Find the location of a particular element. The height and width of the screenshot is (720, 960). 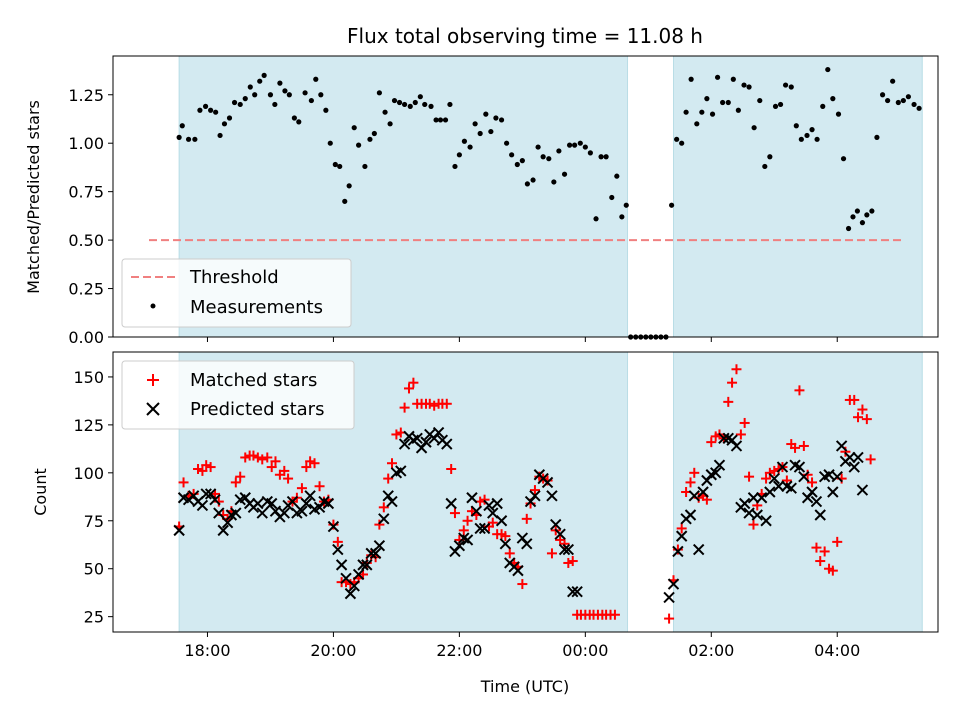

legend-predicted-label: Predicted stars is located at coordinates (257, 409).